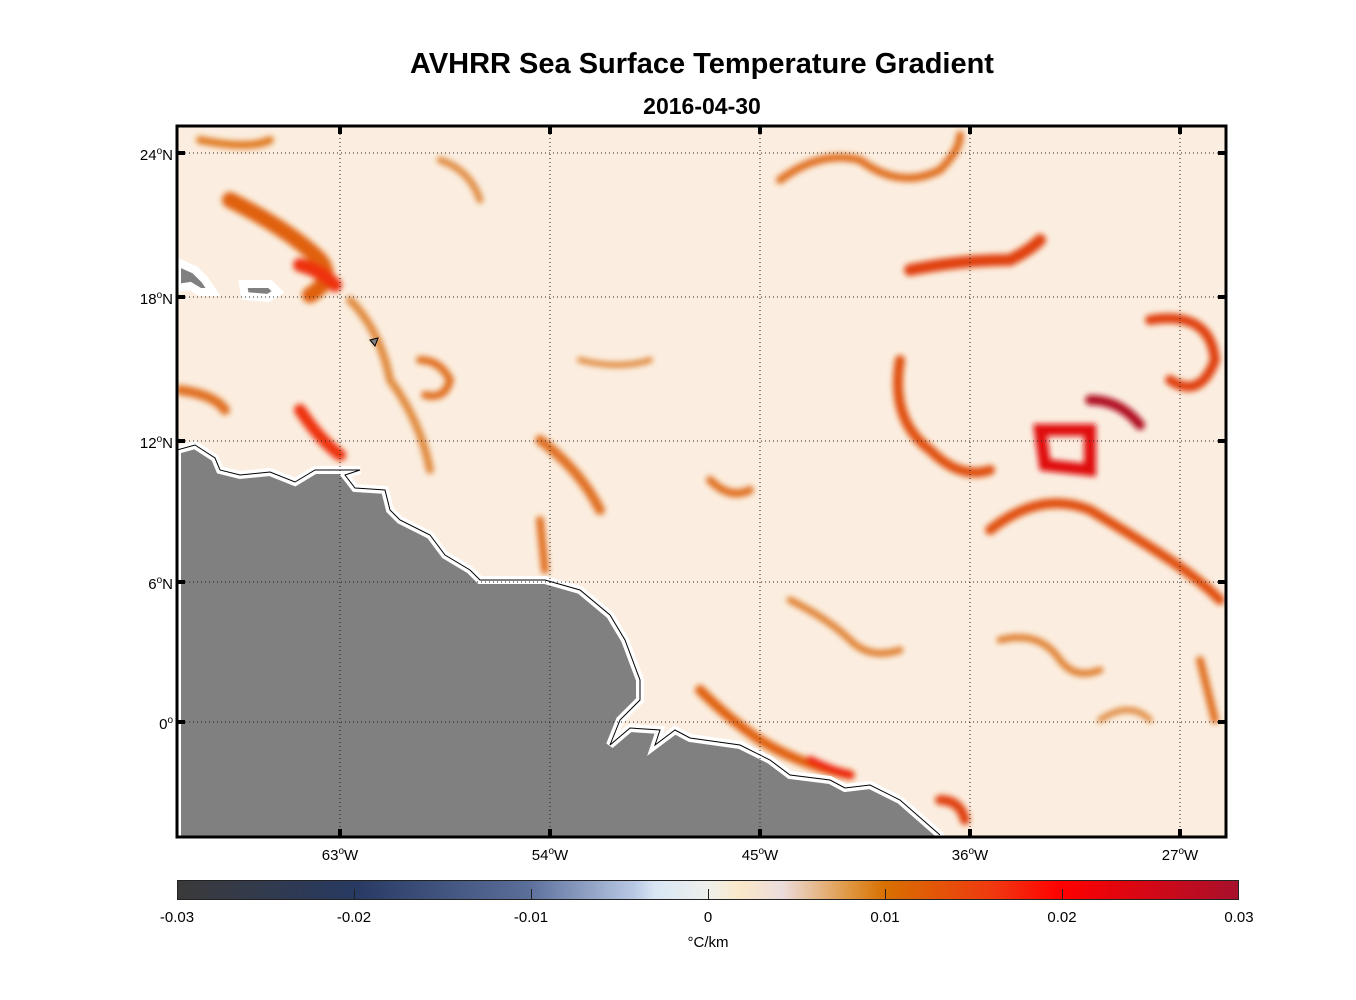 The image size is (1356, 1000). What do you see at coordinates (708, 917) in the screenshot?
I see `colorbar-tick-label: 0` at bounding box center [708, 917].